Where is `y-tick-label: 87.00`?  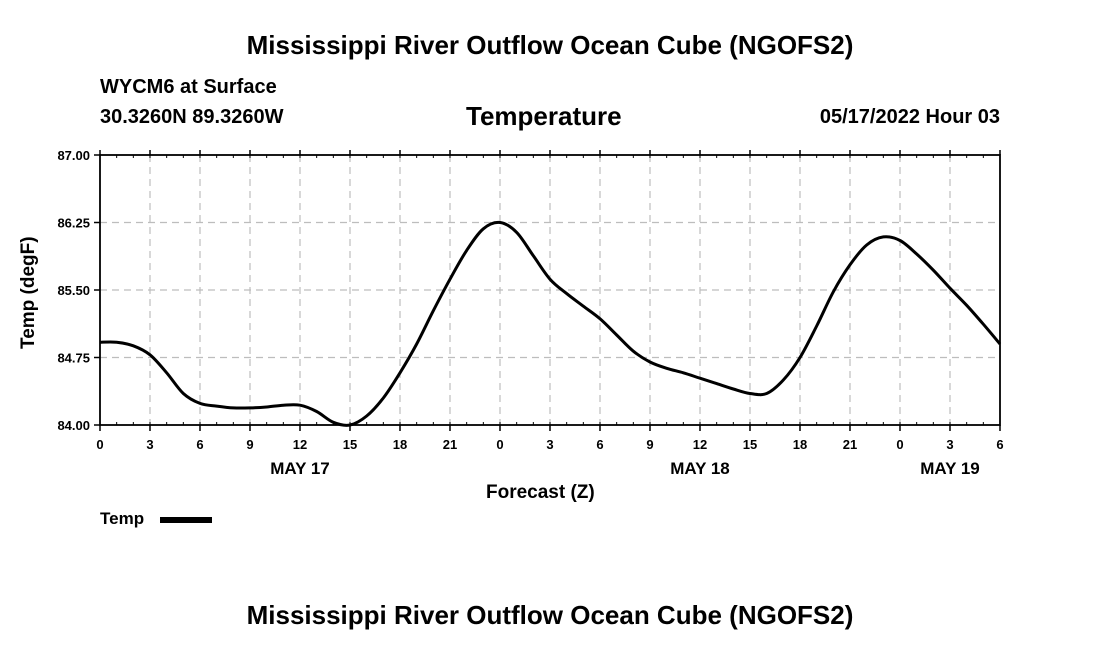 y-tick-label: 87.00 is located at coordinates (73, 155).